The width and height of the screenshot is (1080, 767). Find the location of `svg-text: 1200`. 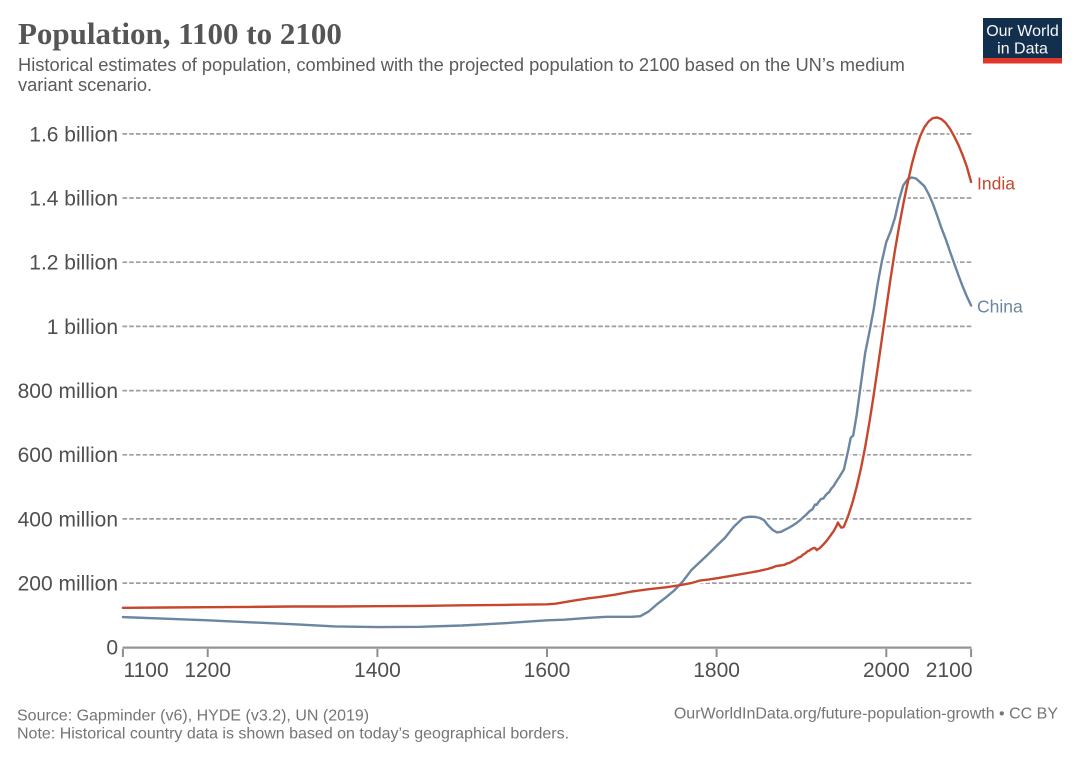

svg-text: 1200 is located at coordinates (207, 670).